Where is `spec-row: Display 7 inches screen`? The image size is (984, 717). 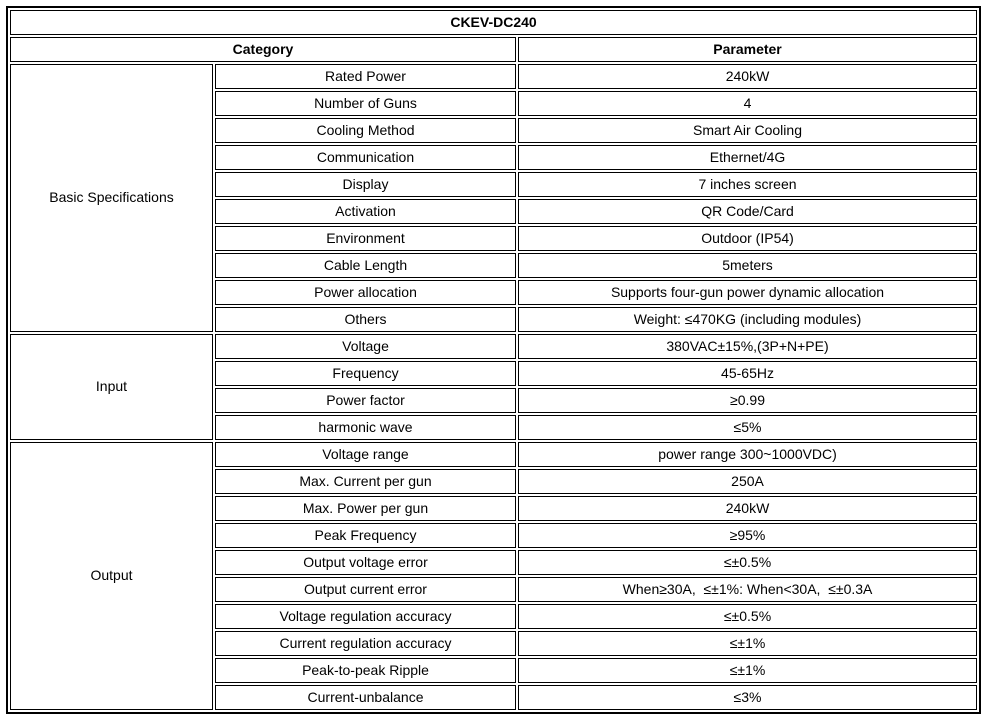
spec-row: Display 7 inches screen is located at coordinates (494, 184).